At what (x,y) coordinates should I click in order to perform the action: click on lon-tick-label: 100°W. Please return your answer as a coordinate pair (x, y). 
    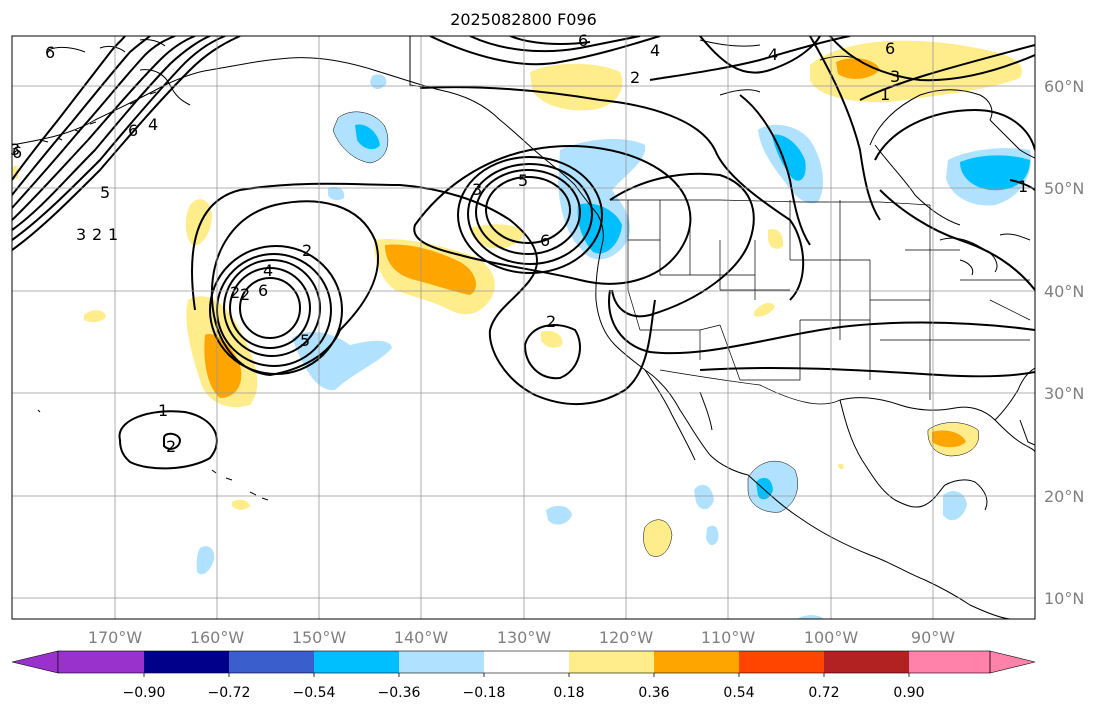
    Looking at the image, I should click on (831, 637).